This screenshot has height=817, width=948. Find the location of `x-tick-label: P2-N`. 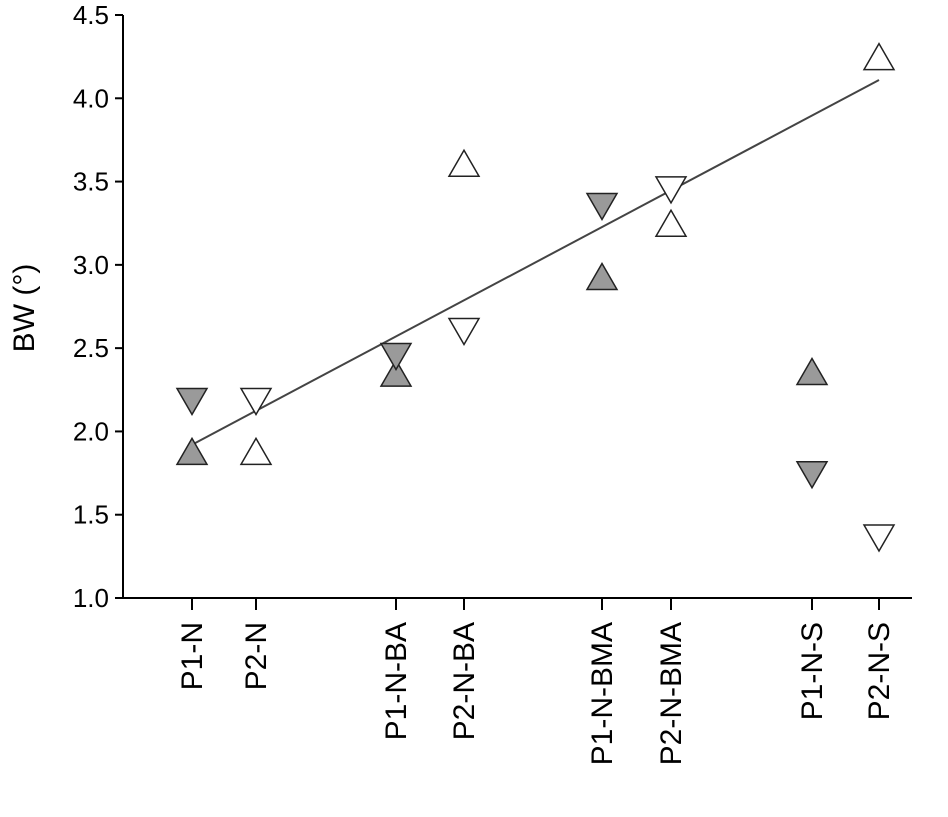

x-tick-label: P2-N is located at coordinates (256, 656).